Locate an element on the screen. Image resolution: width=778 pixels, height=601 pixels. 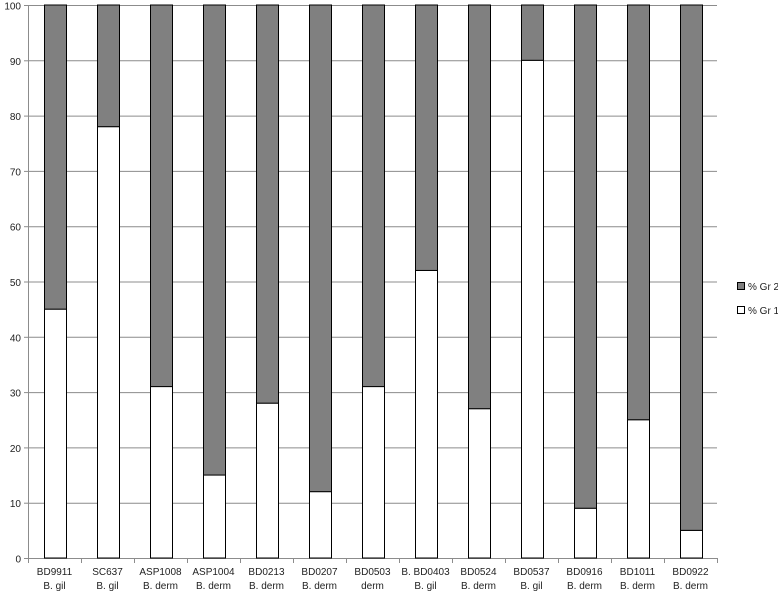
legend-label: % Gr 2 is located at coordinates (763, 287).